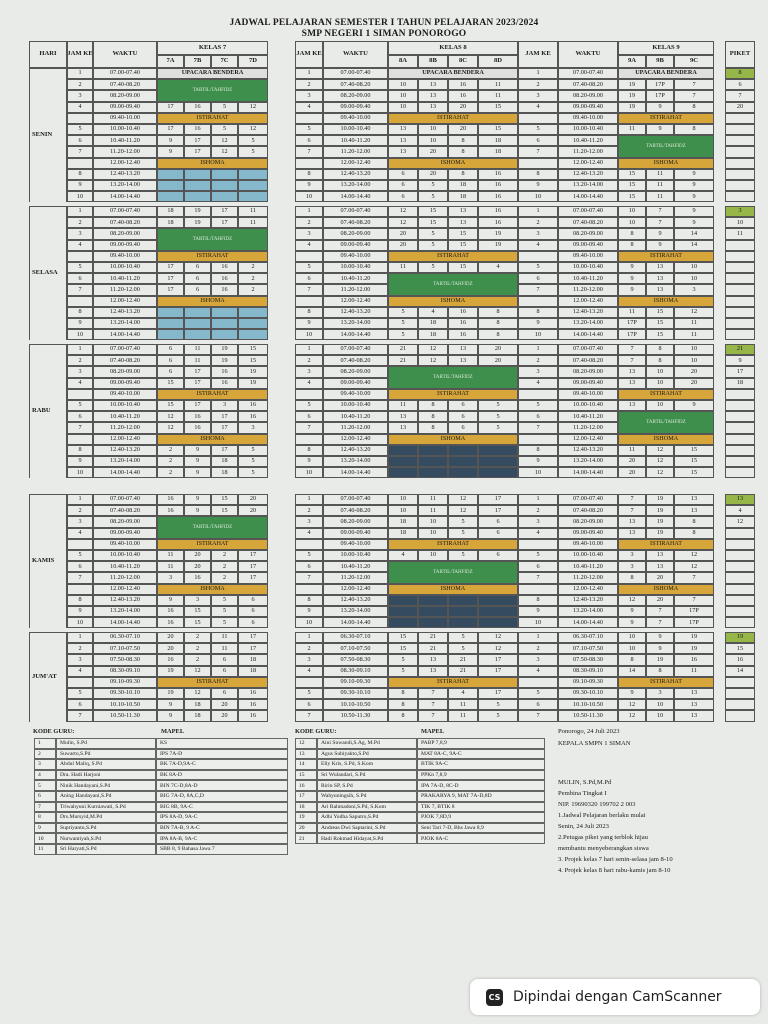  Describe the element at coordinates (253, 649) in the screenshot. I see `period-cell: 17` at that location.